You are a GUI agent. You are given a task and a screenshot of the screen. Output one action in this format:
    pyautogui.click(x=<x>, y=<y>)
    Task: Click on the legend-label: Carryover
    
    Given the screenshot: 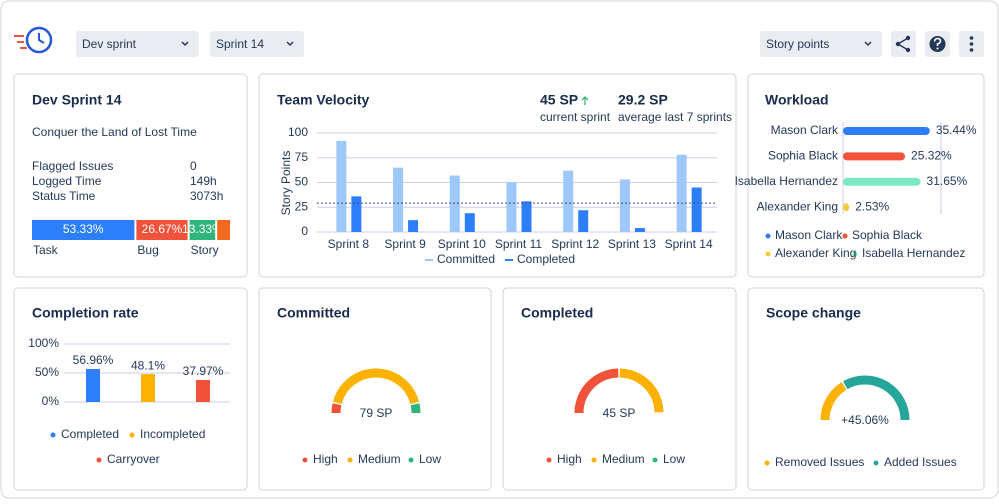 What is the action you would take?
    pyautogui.click(x=133, y=459)
    